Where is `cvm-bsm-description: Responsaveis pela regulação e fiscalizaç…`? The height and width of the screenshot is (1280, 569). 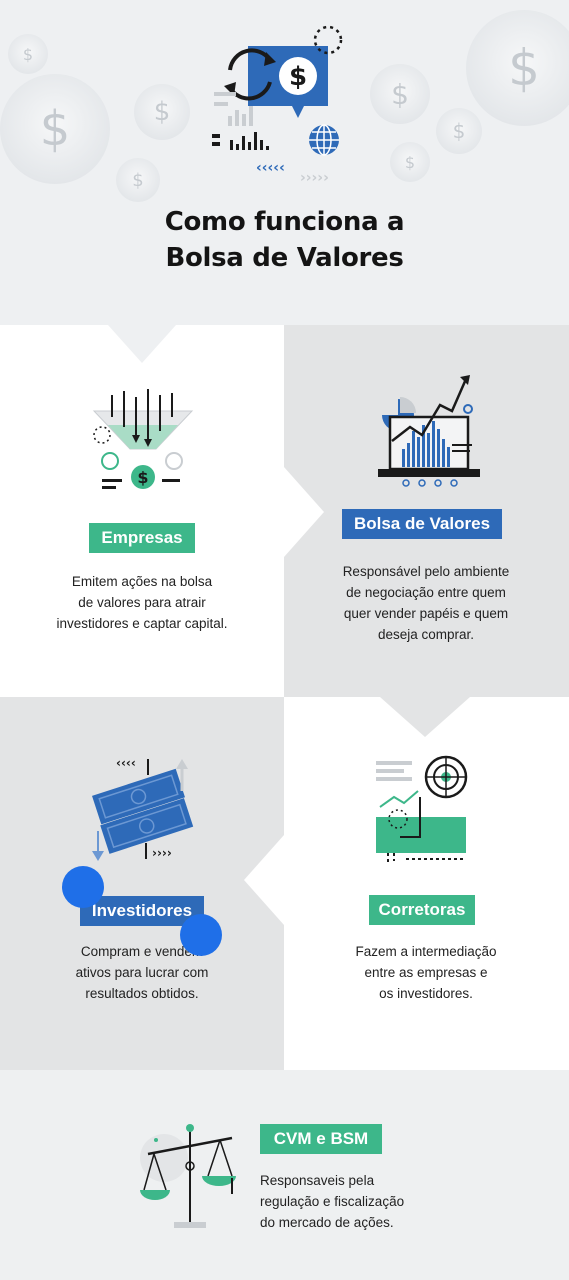 cvm-bsm-description: Responsaveis pela regulação e fiscalizaç… is located at coordinates (332, 1201).